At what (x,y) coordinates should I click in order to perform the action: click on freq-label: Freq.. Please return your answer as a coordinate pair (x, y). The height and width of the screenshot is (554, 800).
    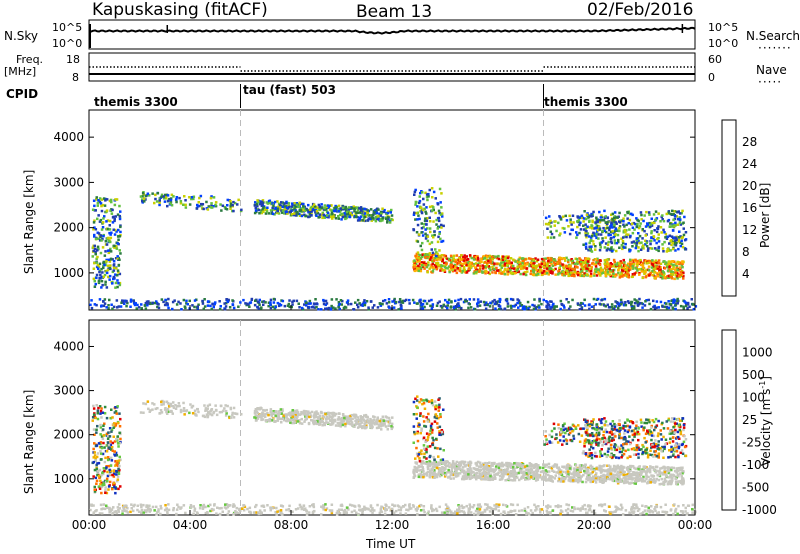
    Looking at the image, I should click on (30, 59).